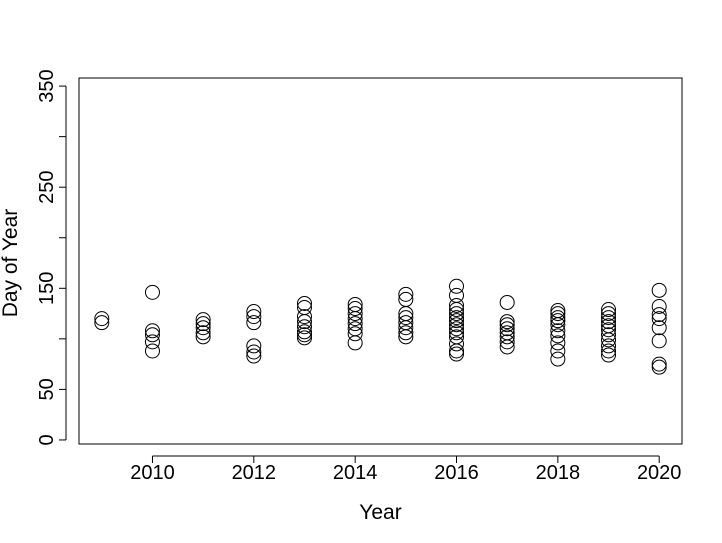 The image size is (722, 543). Describe the element at coordinates (355, 473) in the screenshot. I see `x-tick-label: 2014` at that location.